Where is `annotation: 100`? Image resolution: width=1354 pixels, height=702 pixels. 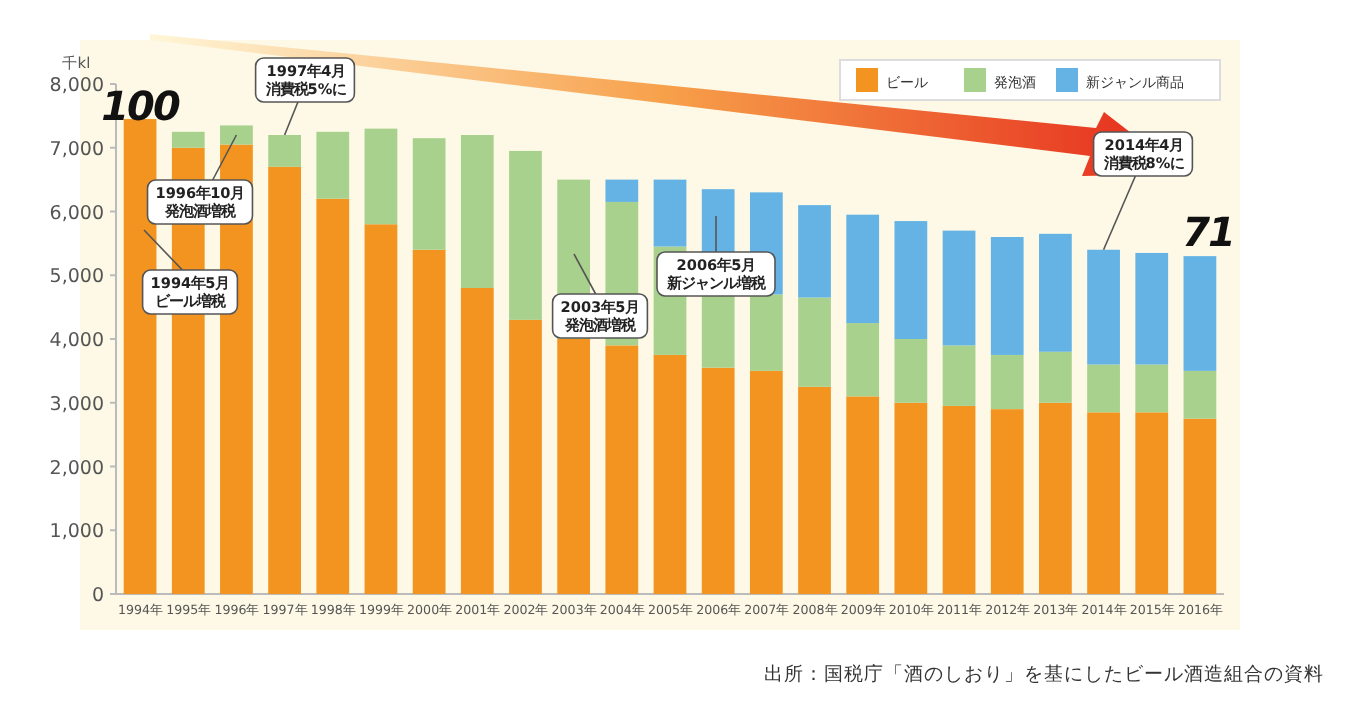 annotation: 100 is located at coordinates (141, 106).